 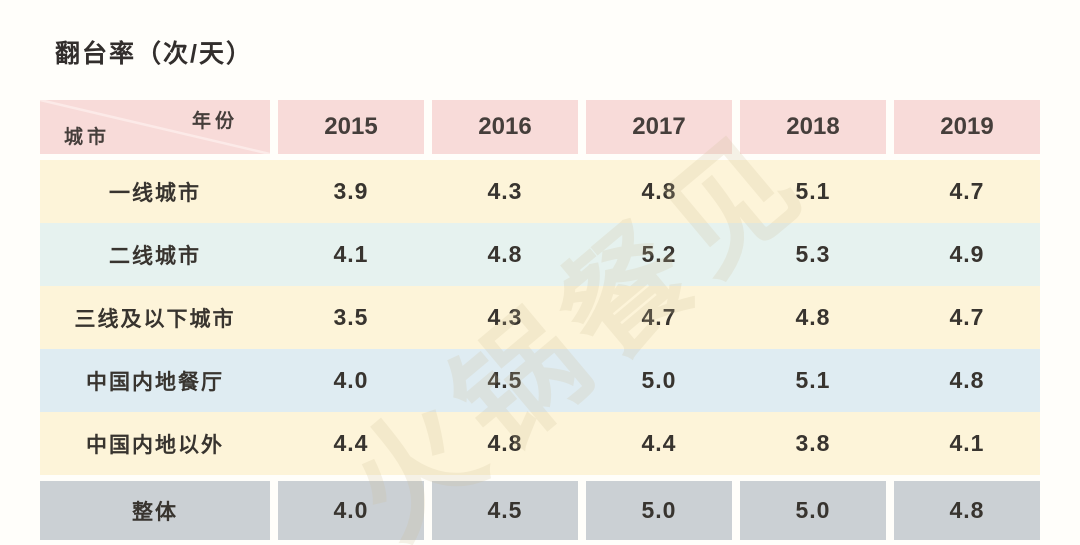 I want to click on diagonal-line-icon, so click(x=155, y=127).